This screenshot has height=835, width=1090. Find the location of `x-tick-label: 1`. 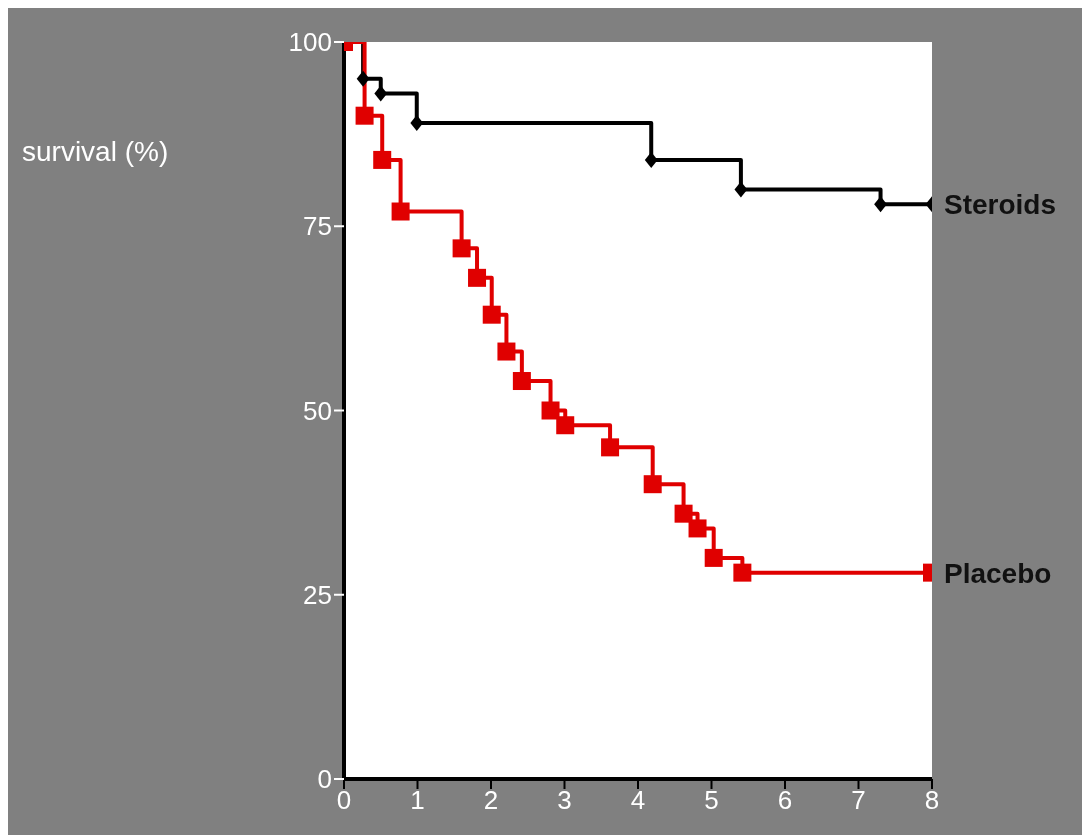

x-tick-label: 1 is located at coordinates (417, 800).